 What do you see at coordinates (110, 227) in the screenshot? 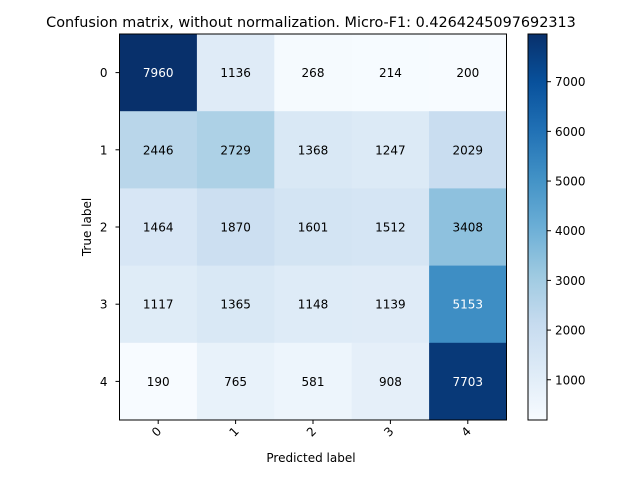
I see `y-axis-ticks: 0 1 2 3 4` at bounding box center [110, 227].